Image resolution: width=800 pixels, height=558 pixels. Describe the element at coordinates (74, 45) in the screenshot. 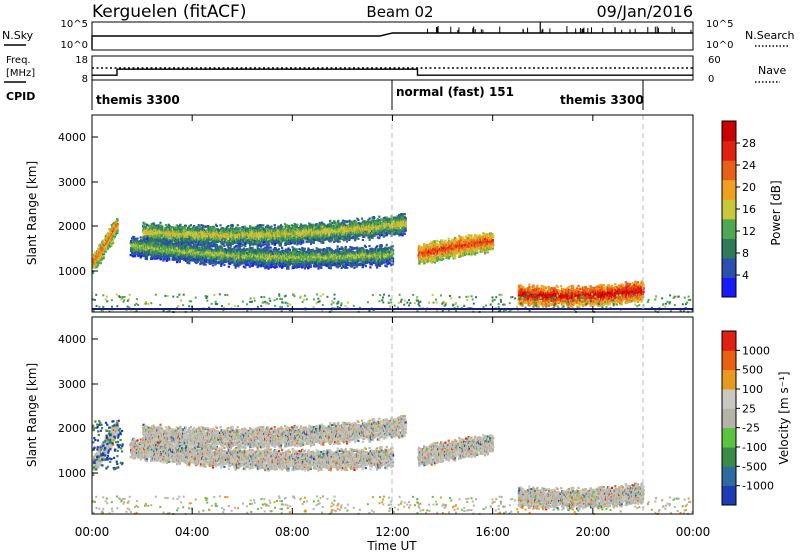

I see `sky-axis-bottom: 10^0` at that location.